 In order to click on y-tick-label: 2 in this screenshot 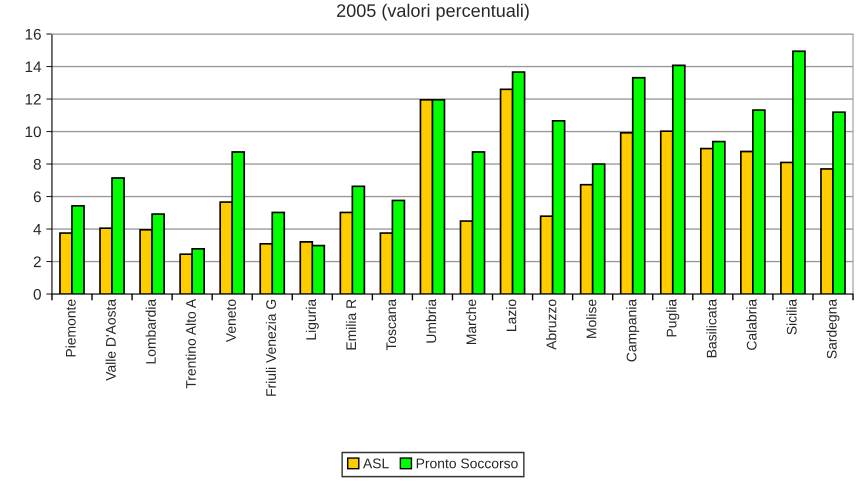, I will do `click(37, 262)`.